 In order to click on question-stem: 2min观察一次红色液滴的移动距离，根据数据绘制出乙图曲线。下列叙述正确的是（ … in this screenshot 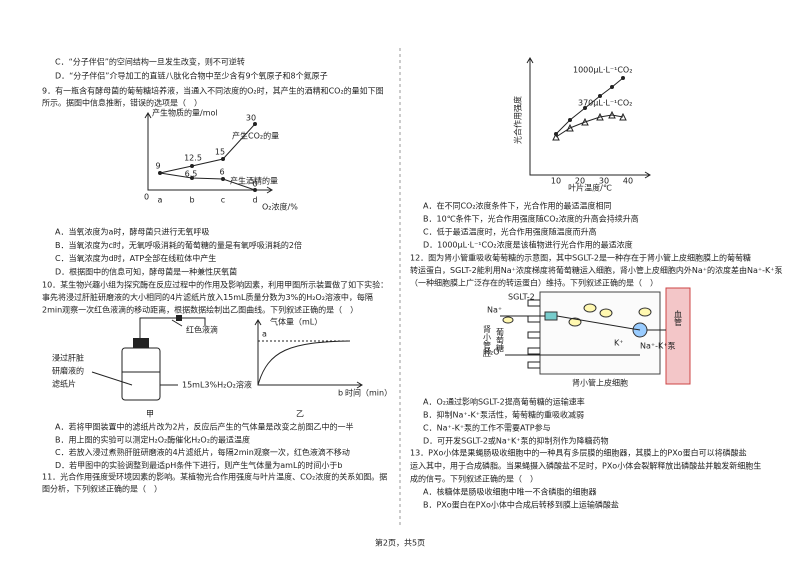, I will do `click(200, 310)`.